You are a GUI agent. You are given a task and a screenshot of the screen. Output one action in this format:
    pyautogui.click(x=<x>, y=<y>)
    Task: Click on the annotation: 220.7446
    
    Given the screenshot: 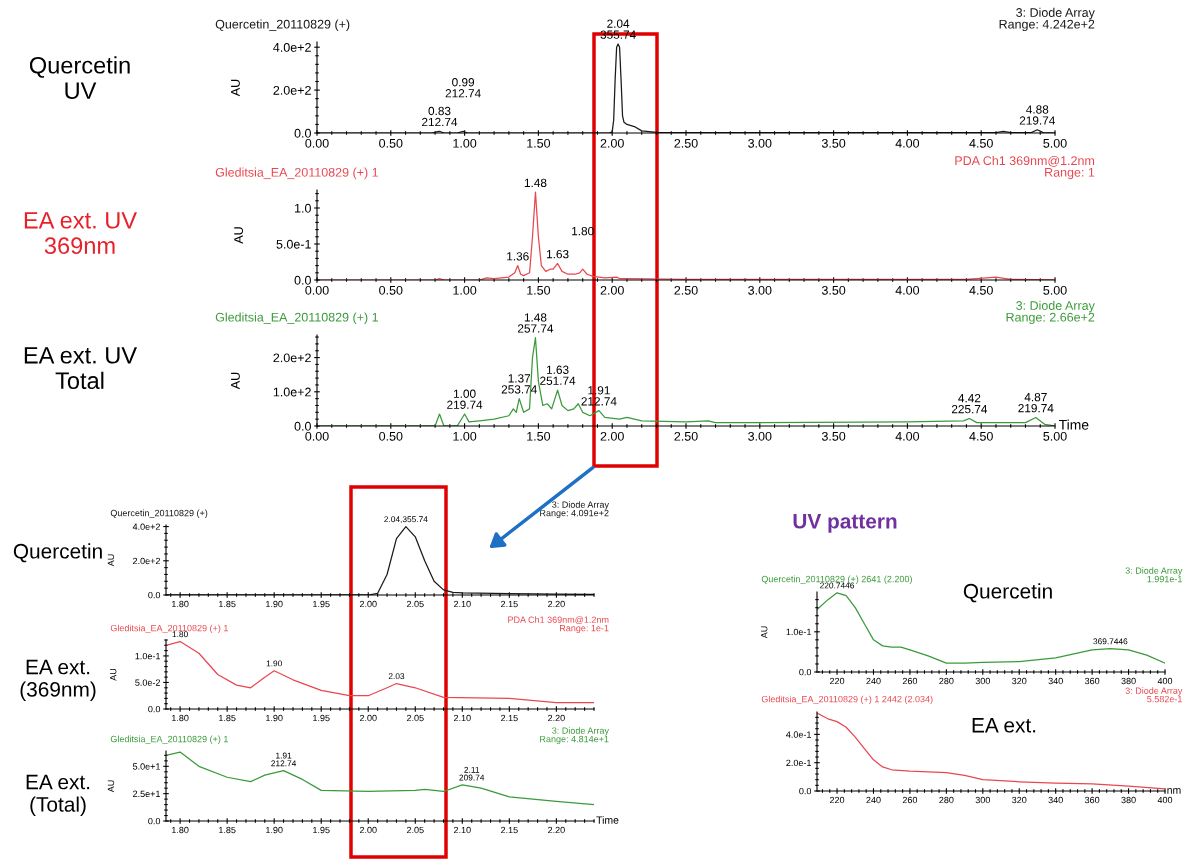 What is the action you would take?
    pyautogui.click(x=837, y=585)
    